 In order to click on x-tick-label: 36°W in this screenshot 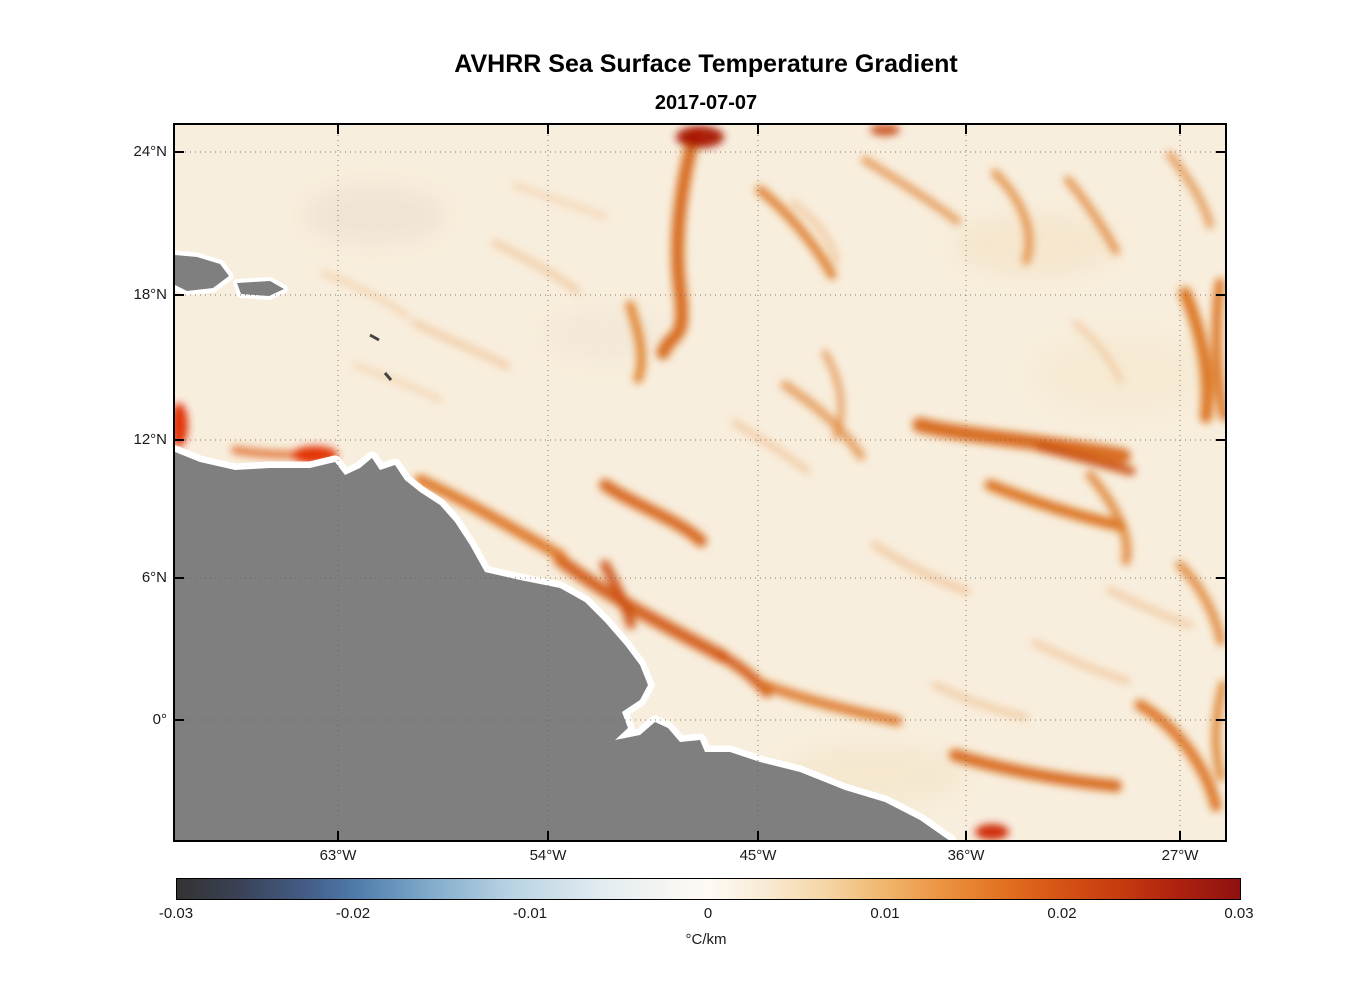, I will do `click(966, 855)`.